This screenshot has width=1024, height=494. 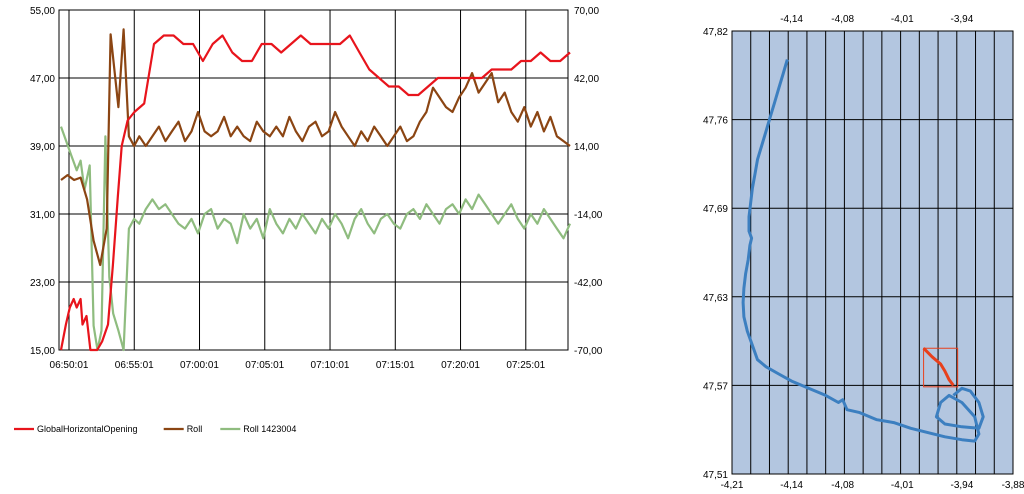 What do you see at coordinates (791, 485) in the screenshot?
I see `x-bottom-tick-label: -4,14` at bounding box center [791, 485].